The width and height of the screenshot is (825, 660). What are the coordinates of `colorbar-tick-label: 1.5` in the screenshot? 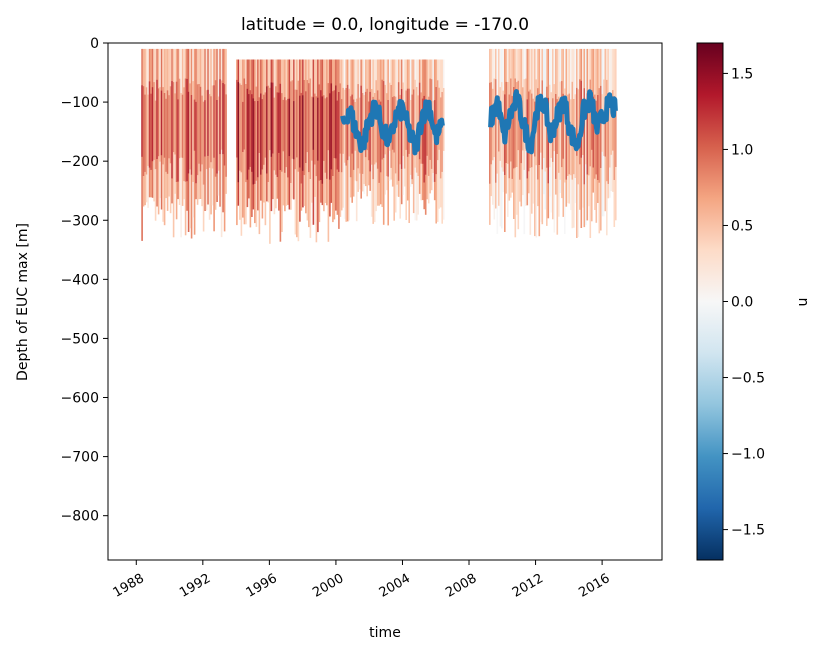 It's located at (742, 74).